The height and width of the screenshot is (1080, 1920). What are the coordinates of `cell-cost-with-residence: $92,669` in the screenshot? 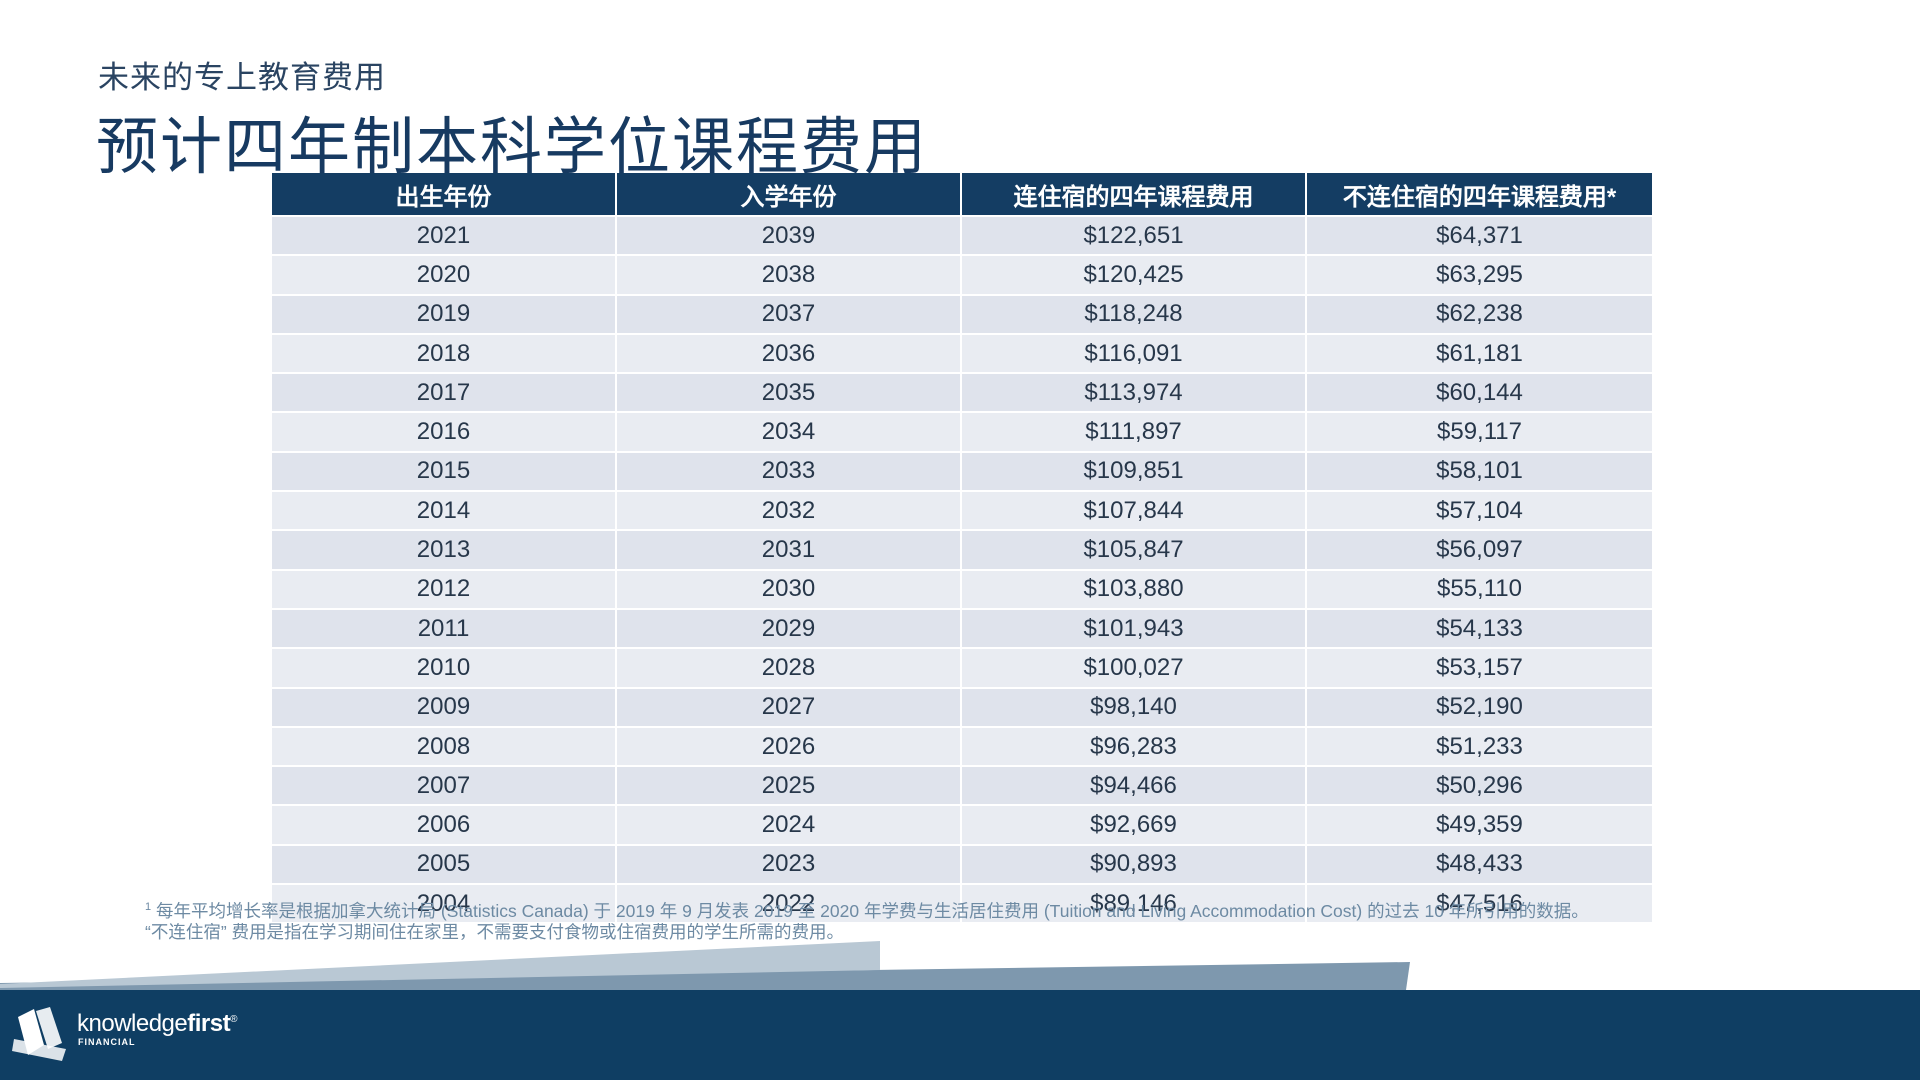 It's located at (1134, 824).